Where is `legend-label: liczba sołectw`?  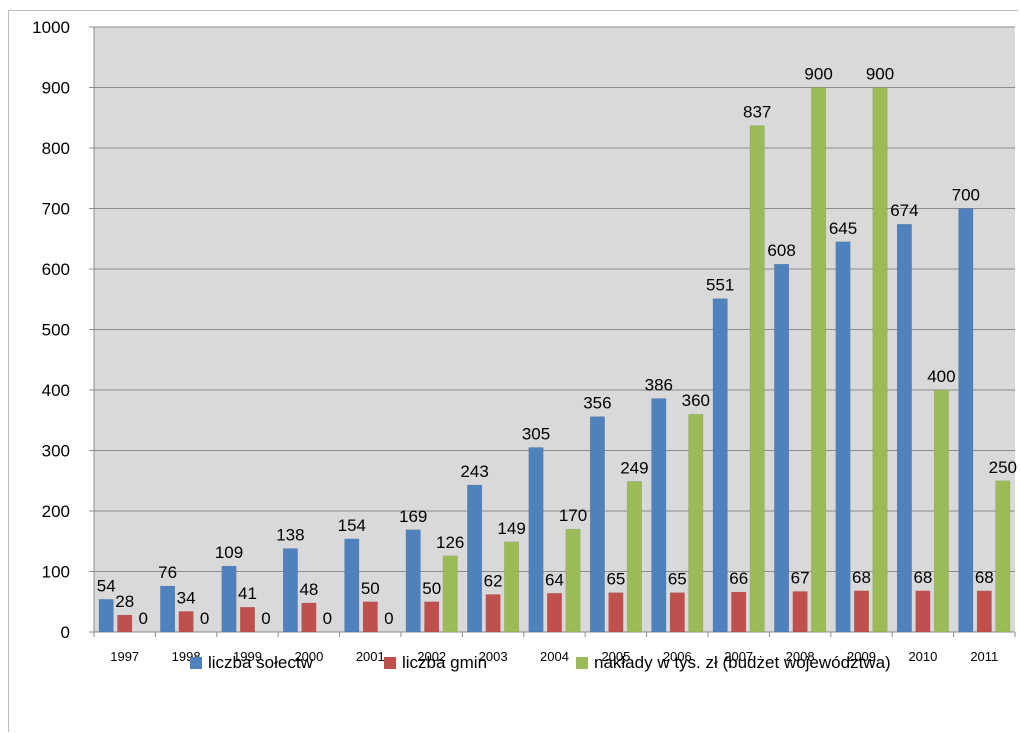 legend-label: liczba sołectw is located at coordinates (261, 662).